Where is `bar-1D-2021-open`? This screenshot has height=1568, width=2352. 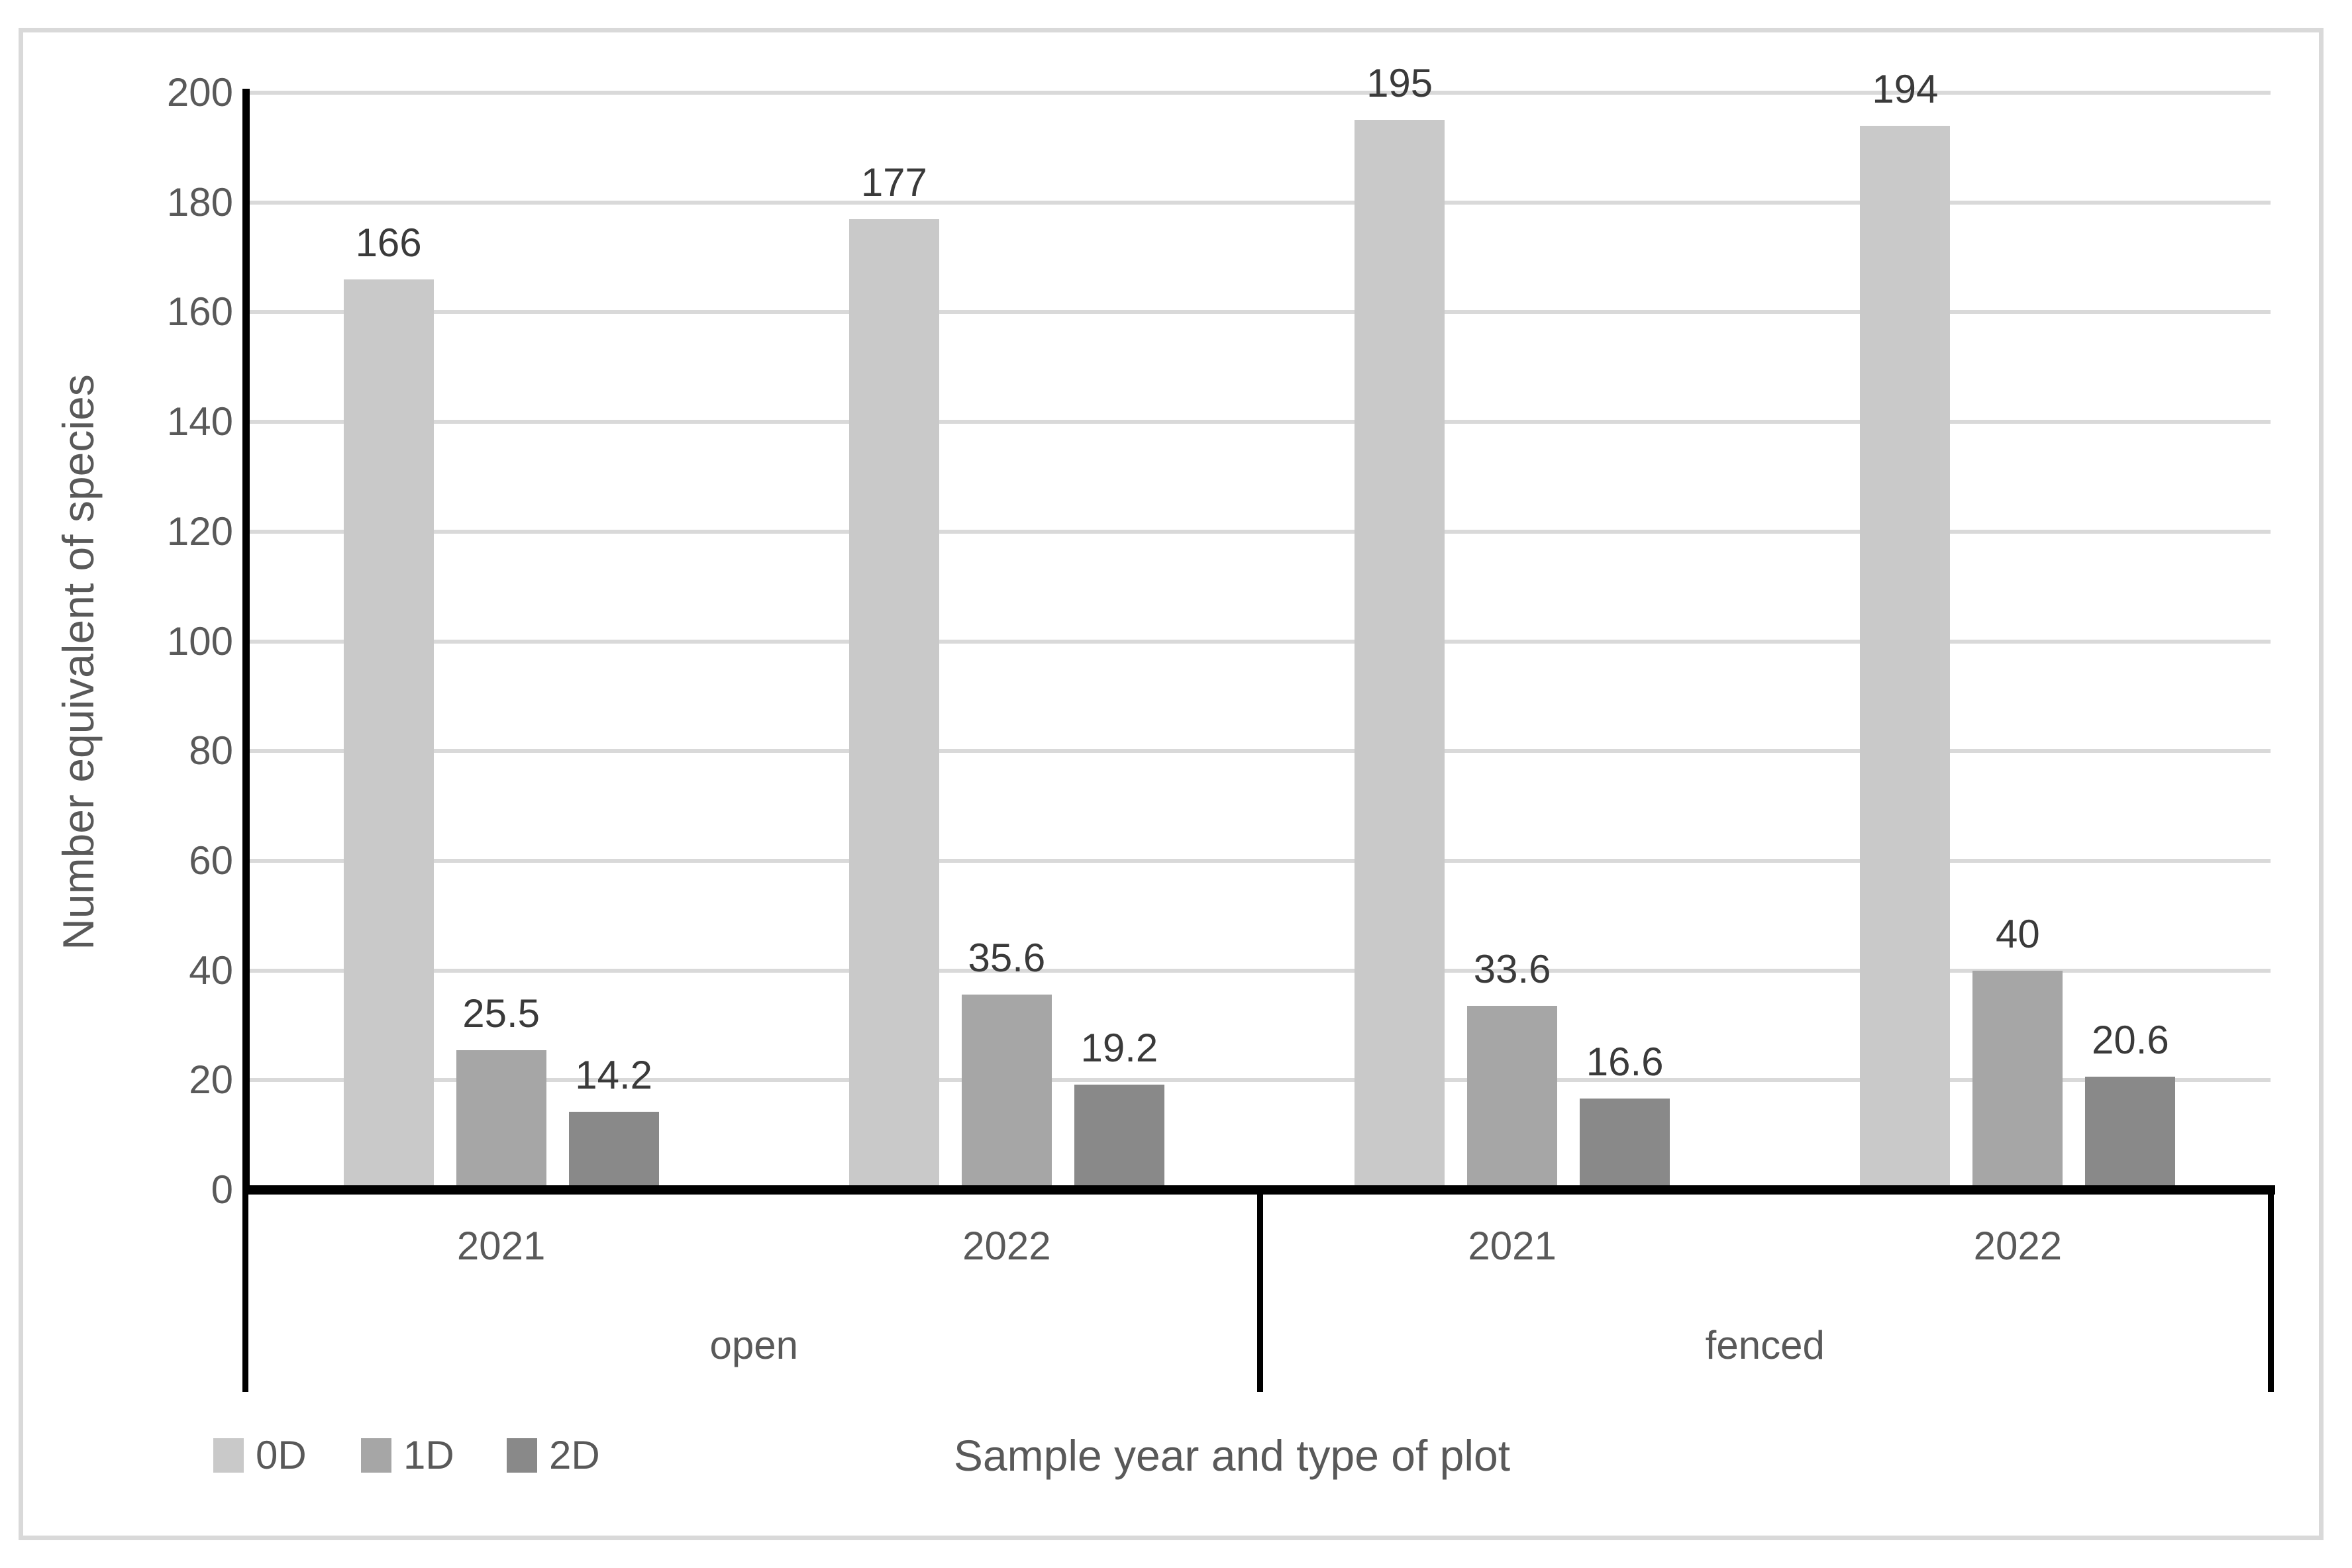
bar-1D-2021-open is located at coordinates (501, 1120).